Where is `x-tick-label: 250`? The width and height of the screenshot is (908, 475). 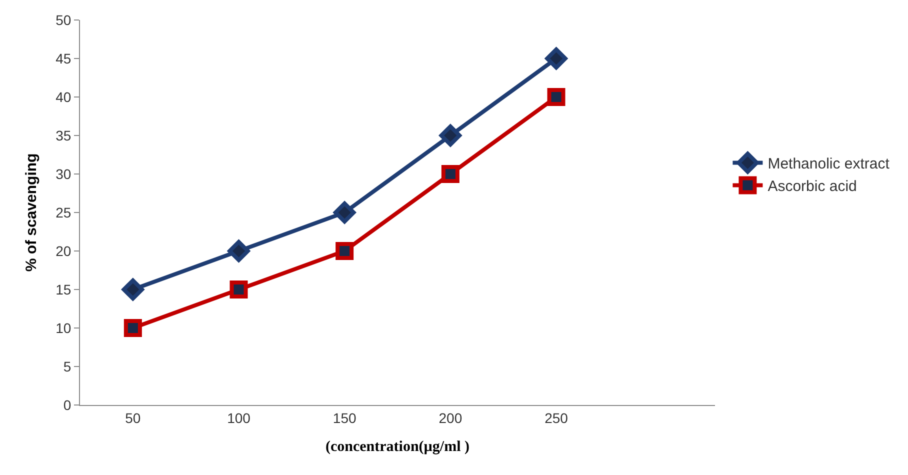 x-tick-label: 250 is located at coordinates (556, 418).